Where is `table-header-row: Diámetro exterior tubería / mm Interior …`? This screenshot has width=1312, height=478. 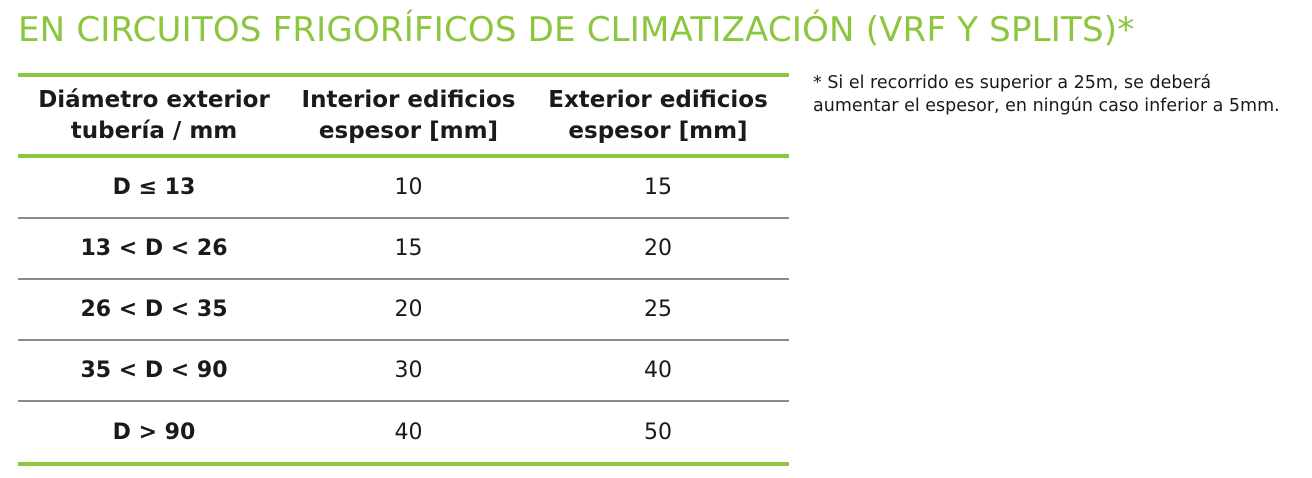
table-header-row: Diámetro exterior tubería / mm Interior … is located at coordinates (403, 115).